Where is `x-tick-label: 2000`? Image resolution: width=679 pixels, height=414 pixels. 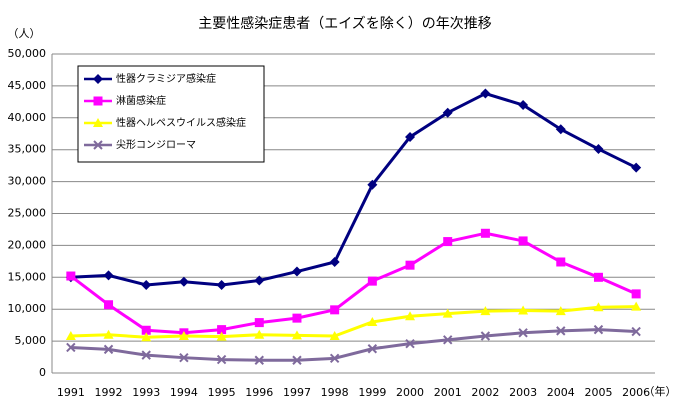 x-tick-label: 2000 is located at coordinates (410, 392).